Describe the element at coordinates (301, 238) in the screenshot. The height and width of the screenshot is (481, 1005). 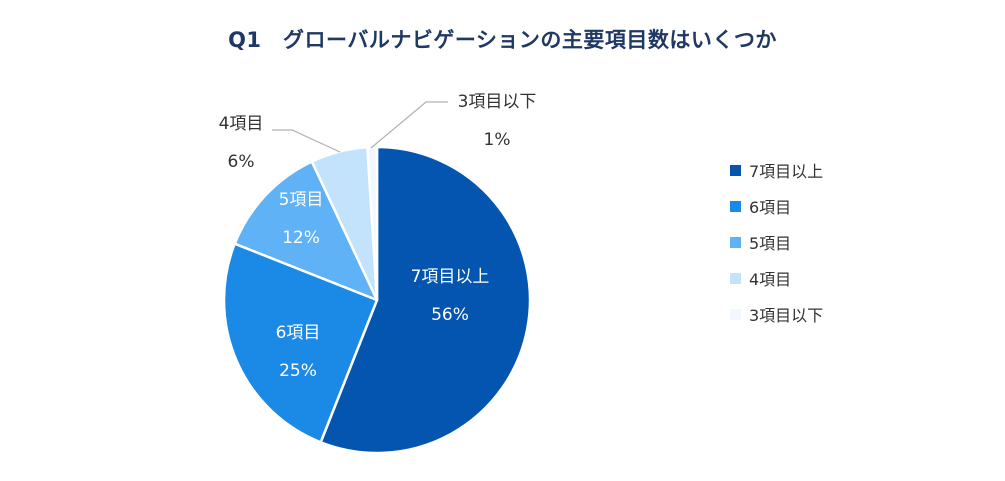
I see `slice-value-label-3: 12%` at that location.